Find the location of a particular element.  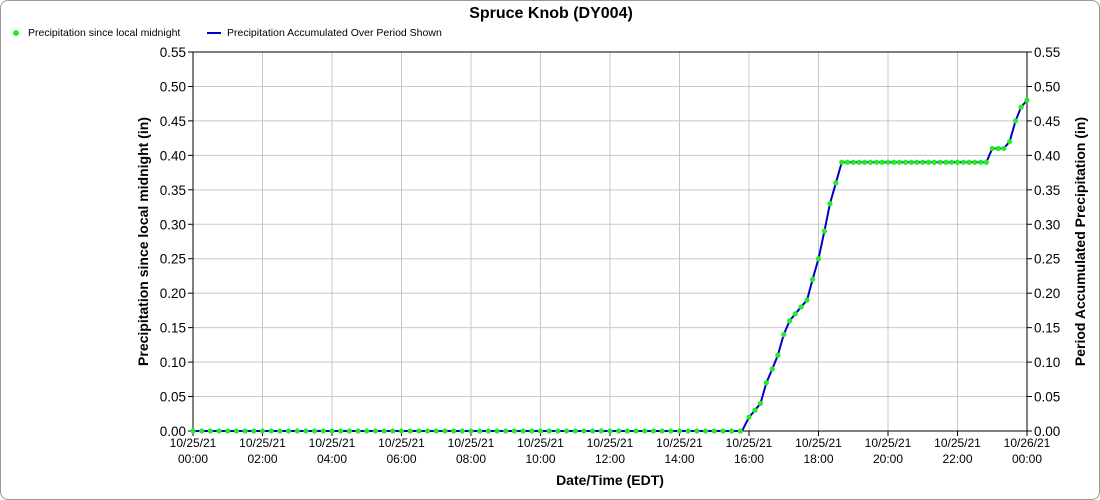

x-tick-label-time: 00:00 is located at coordinates (1027, 459).